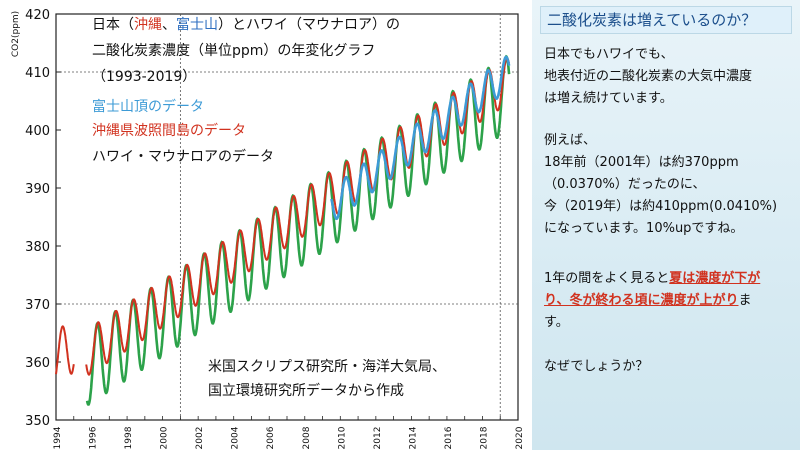 This screenshot has height=450, width=800. I want to click on x-tick-label-2020: 2020, so click(520, 437).